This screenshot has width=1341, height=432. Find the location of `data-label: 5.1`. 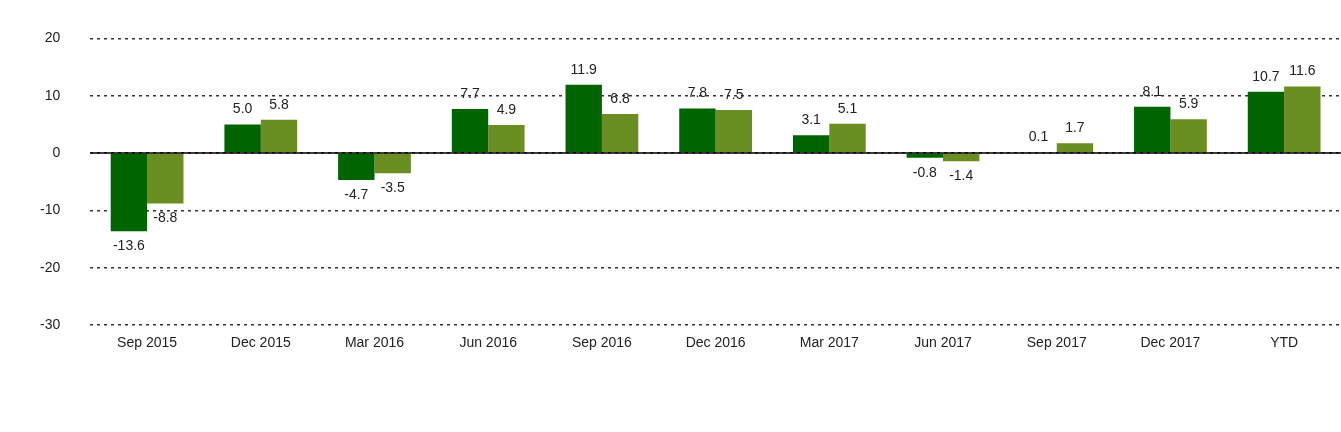

data-label: 5.1 is located at coordinates (847, 107).